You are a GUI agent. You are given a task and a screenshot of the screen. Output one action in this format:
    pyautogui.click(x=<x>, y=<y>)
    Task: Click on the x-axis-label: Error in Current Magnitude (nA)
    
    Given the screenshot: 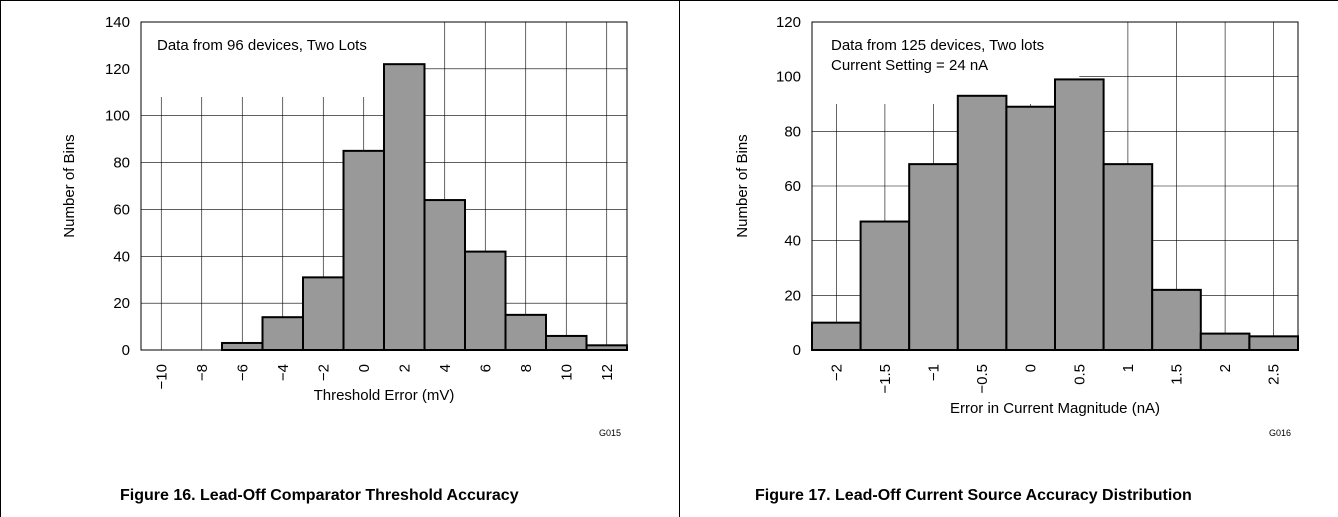 What is the action you would take?
    pyautogui.click(x=1055, y=408)
    